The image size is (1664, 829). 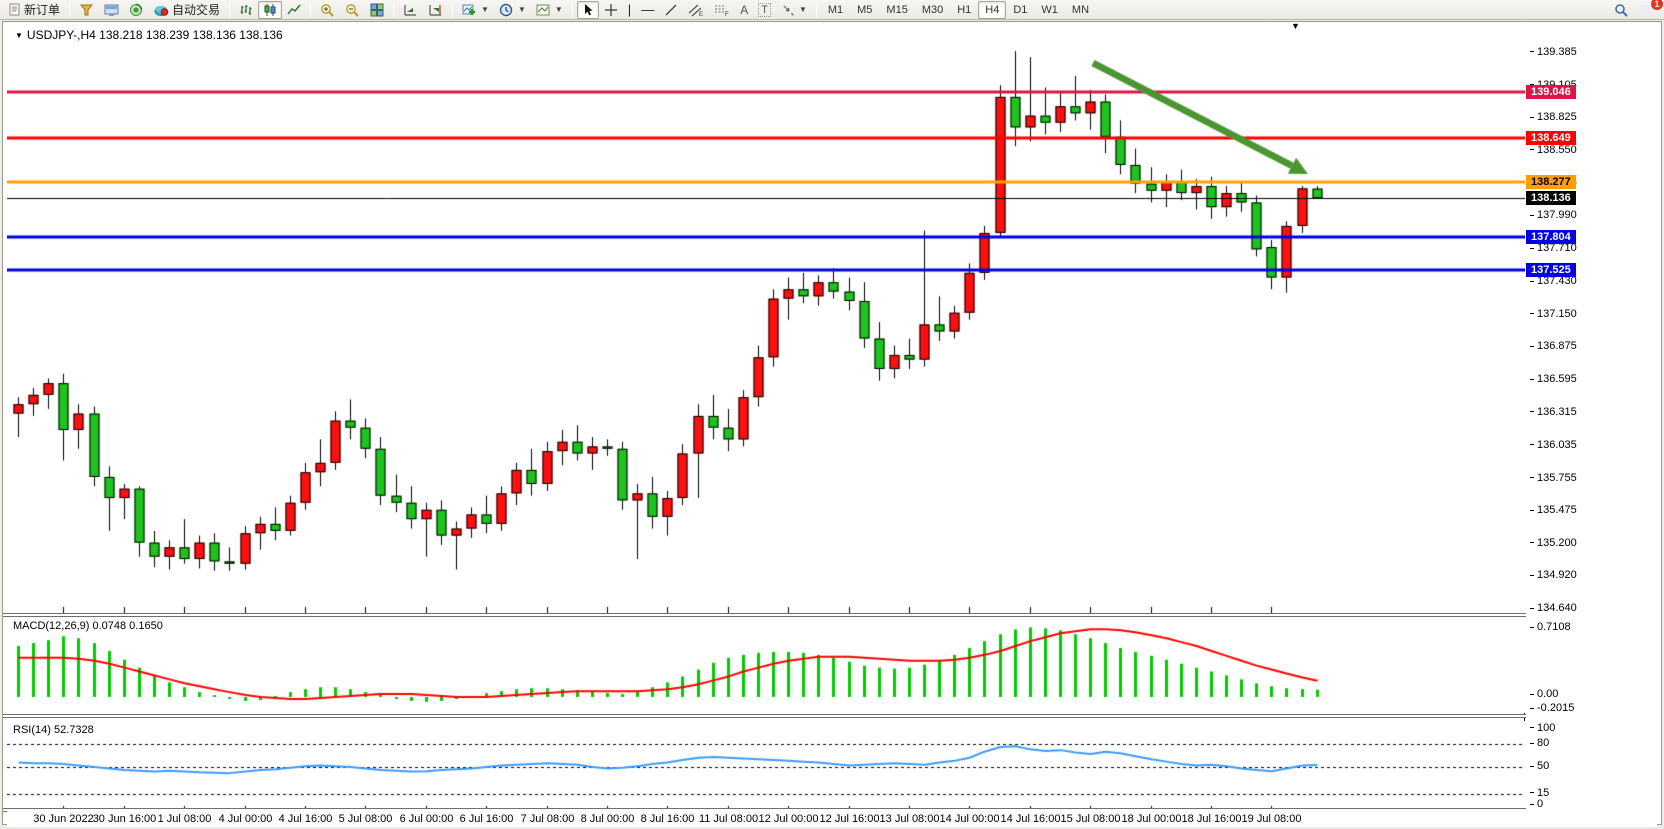 What do you see at coordinates (63, 819) in the screenshot?
I see `time-axis-label: 30 Jun 2022` at bounding box center [63, 819].